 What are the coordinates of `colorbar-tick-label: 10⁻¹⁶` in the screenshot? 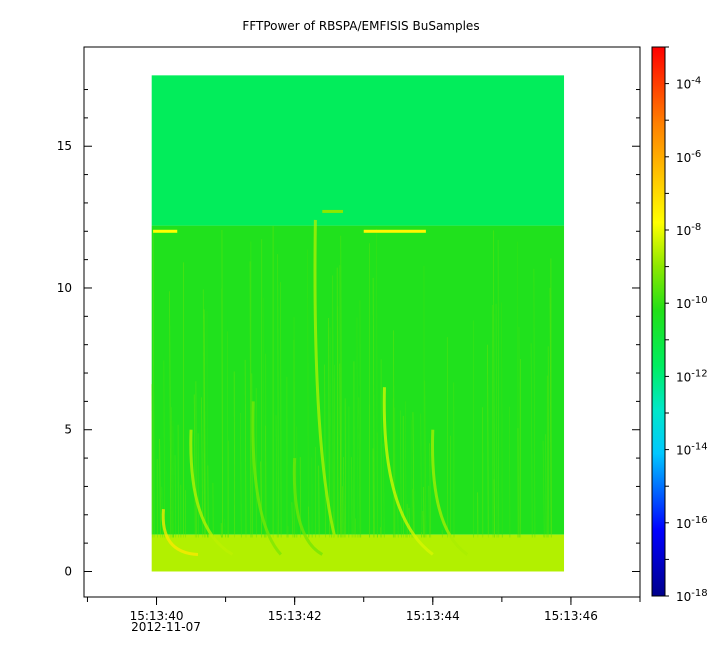 It's located at (692, 523).